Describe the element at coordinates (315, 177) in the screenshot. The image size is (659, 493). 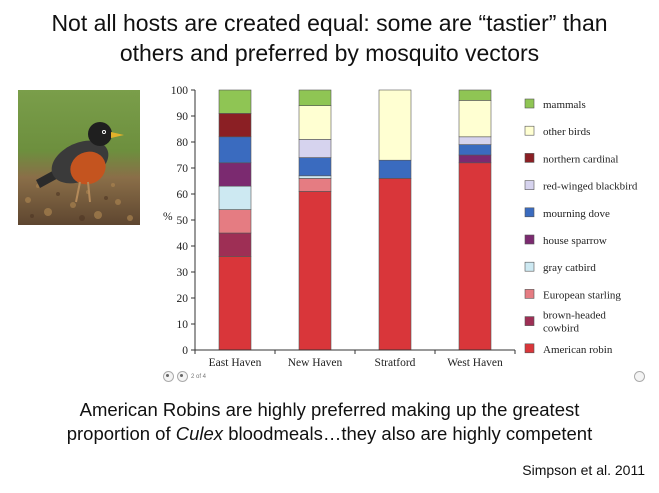
I see `bar-segment-new-haven-gray-catbird` at that location.